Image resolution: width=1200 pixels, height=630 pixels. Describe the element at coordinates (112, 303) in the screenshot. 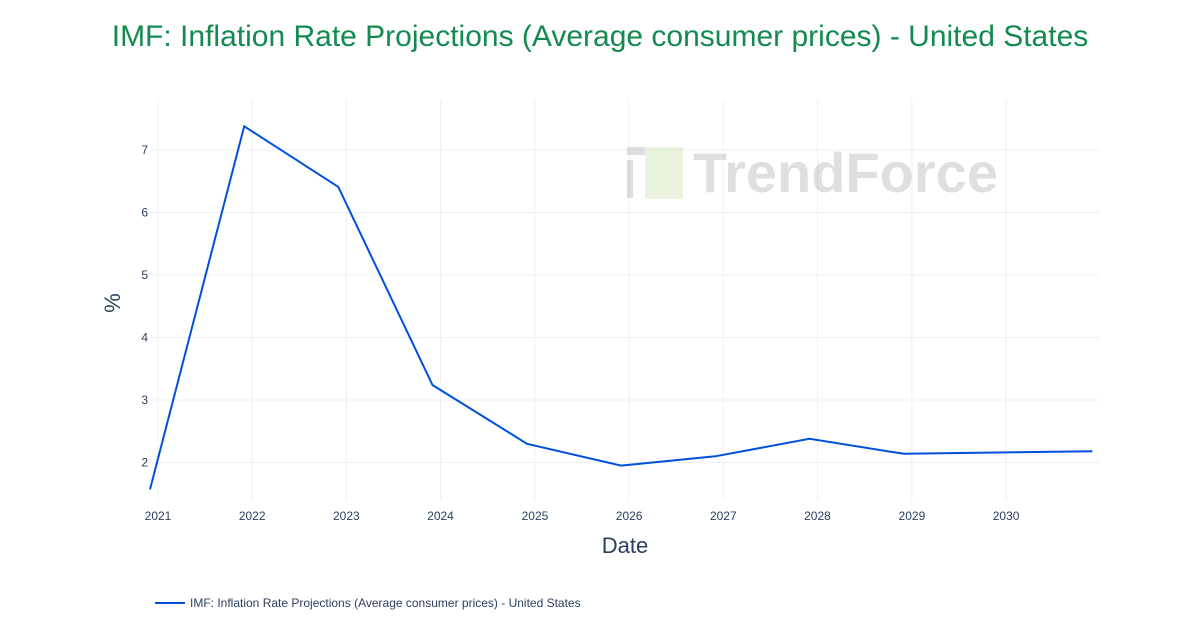

I see `y-axis-label: %` at that location.